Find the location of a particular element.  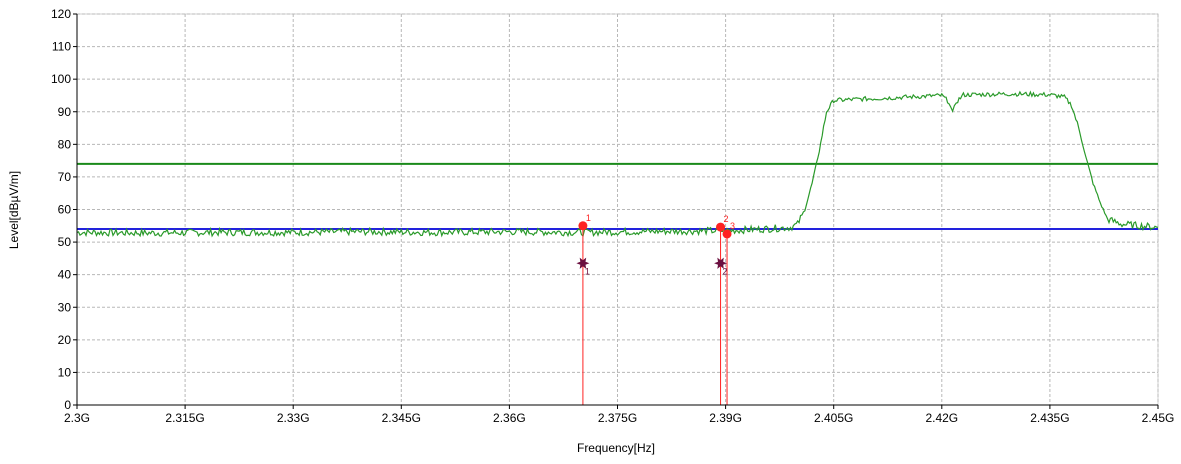

limit-lines is located at coordinates (617, 196).